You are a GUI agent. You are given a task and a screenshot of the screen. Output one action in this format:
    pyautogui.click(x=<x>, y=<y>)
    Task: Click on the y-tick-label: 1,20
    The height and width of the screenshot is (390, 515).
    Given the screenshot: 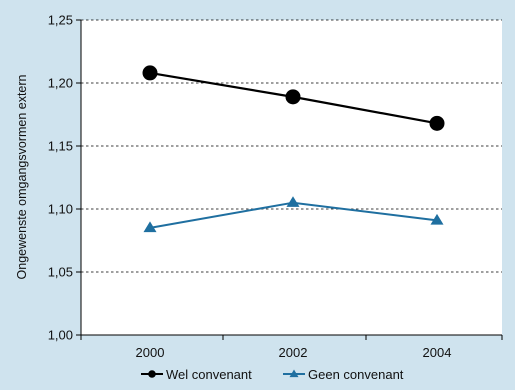 What is the action you would take?
    pyautogui.click(x=60, y=83)
    